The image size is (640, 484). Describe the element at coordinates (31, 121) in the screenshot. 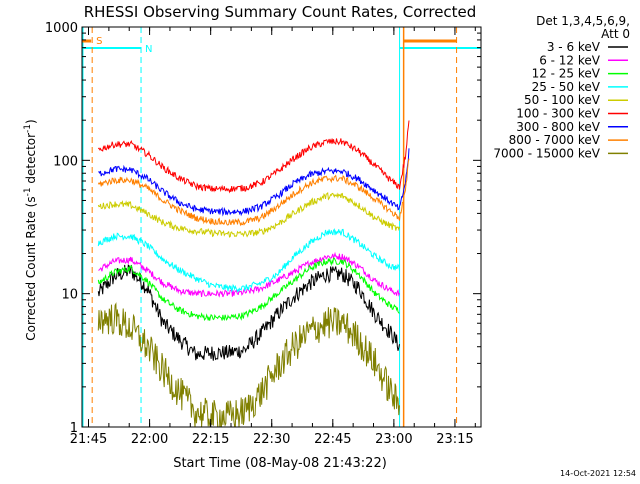

I see `y-axis-label-end: )` at that location.